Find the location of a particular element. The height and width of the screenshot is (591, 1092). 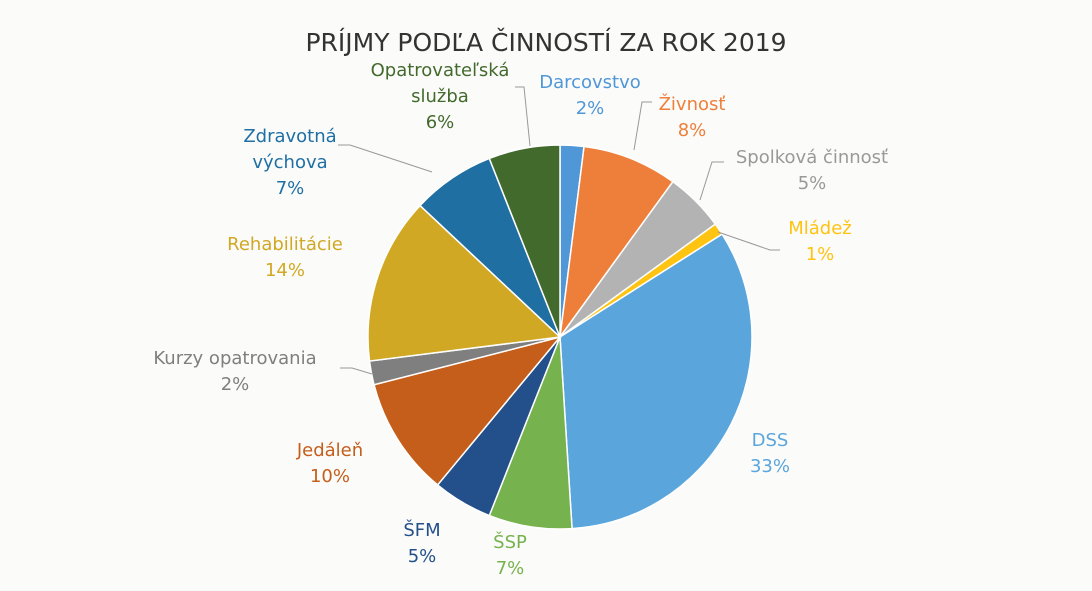

data-label: Mládež 1% is located at coordinates (820, 242).